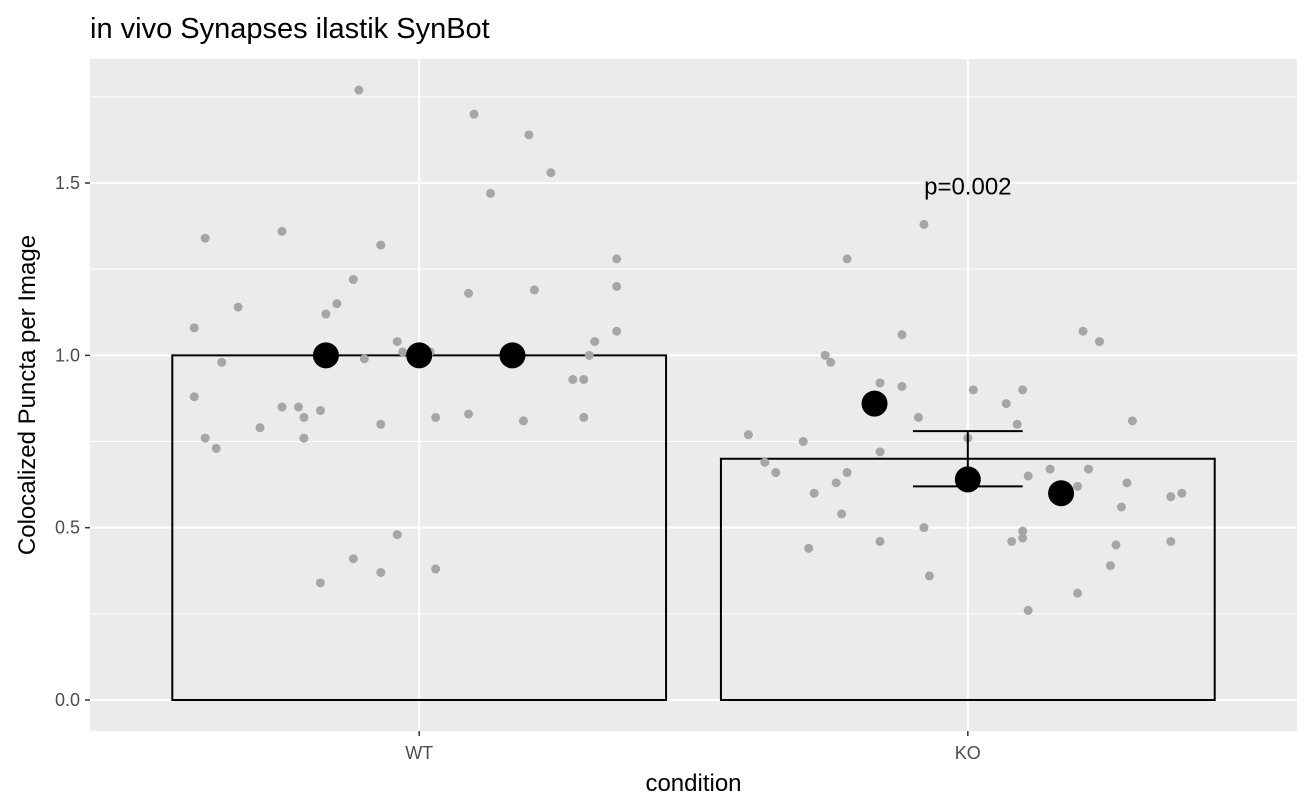  Describe the element at coordinates (968, 753) in the screenshot. I see `x-tick-label-ko: KO` at that location.